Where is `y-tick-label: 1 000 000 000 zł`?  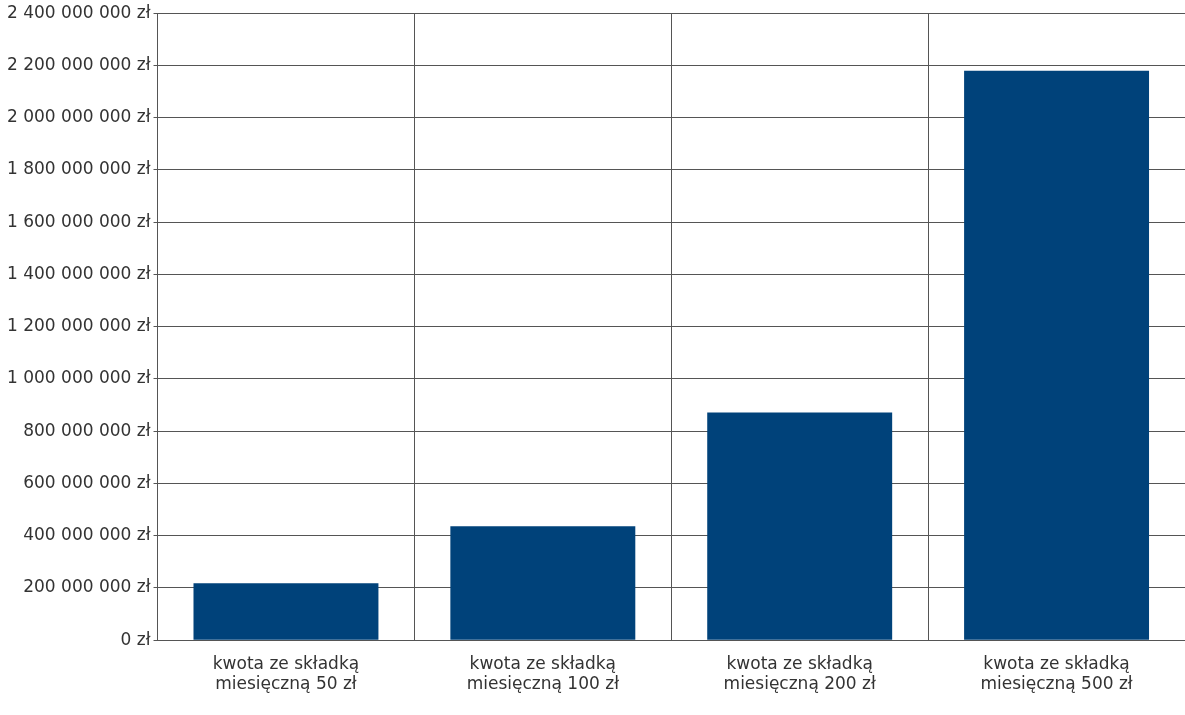
y-tick-label: 1 000 000 000 zł is located at coordinates (79, 377).